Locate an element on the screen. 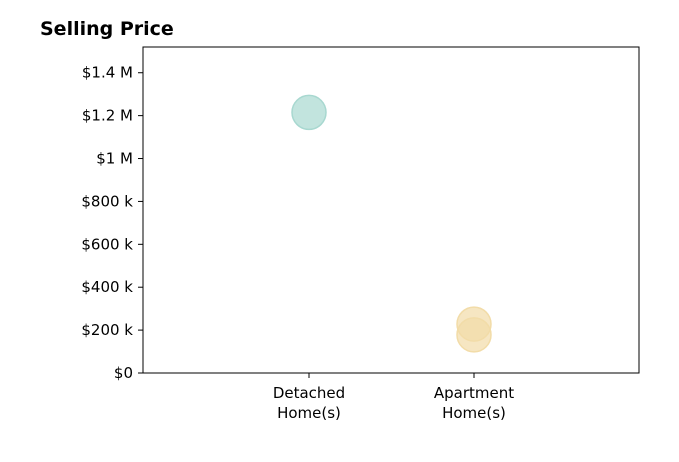  y-tick-label: $0 is located at coordinates (123, 373).